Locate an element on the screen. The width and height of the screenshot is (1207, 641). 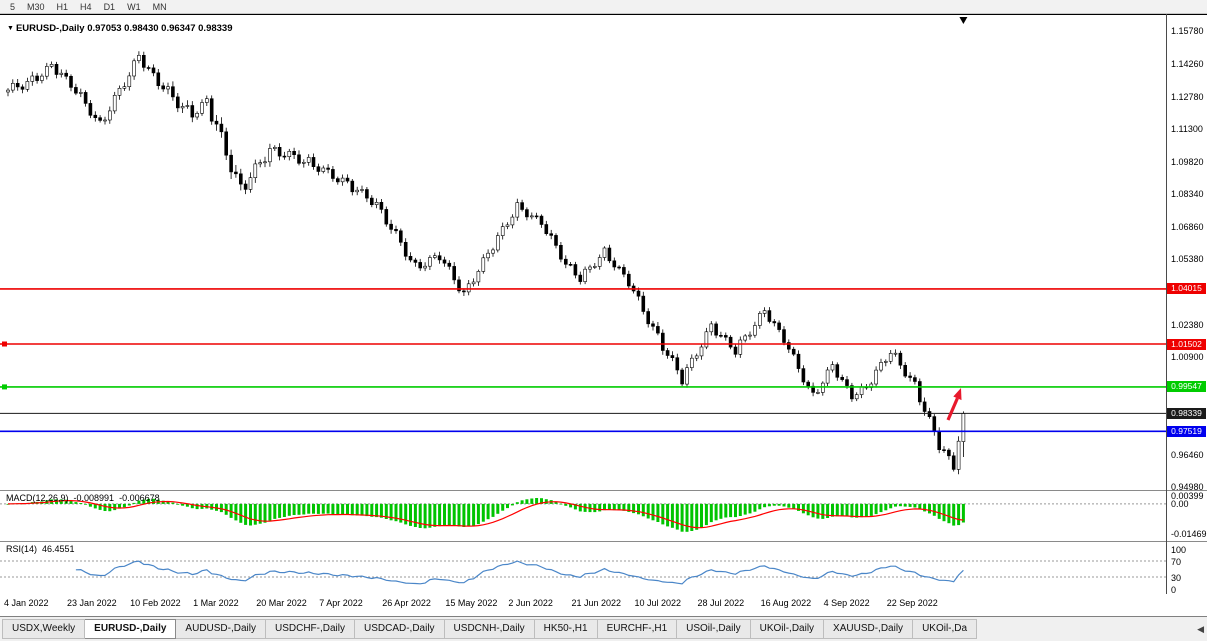
price-level-tag: 1.04015 is located at coordinates (1186, 289).